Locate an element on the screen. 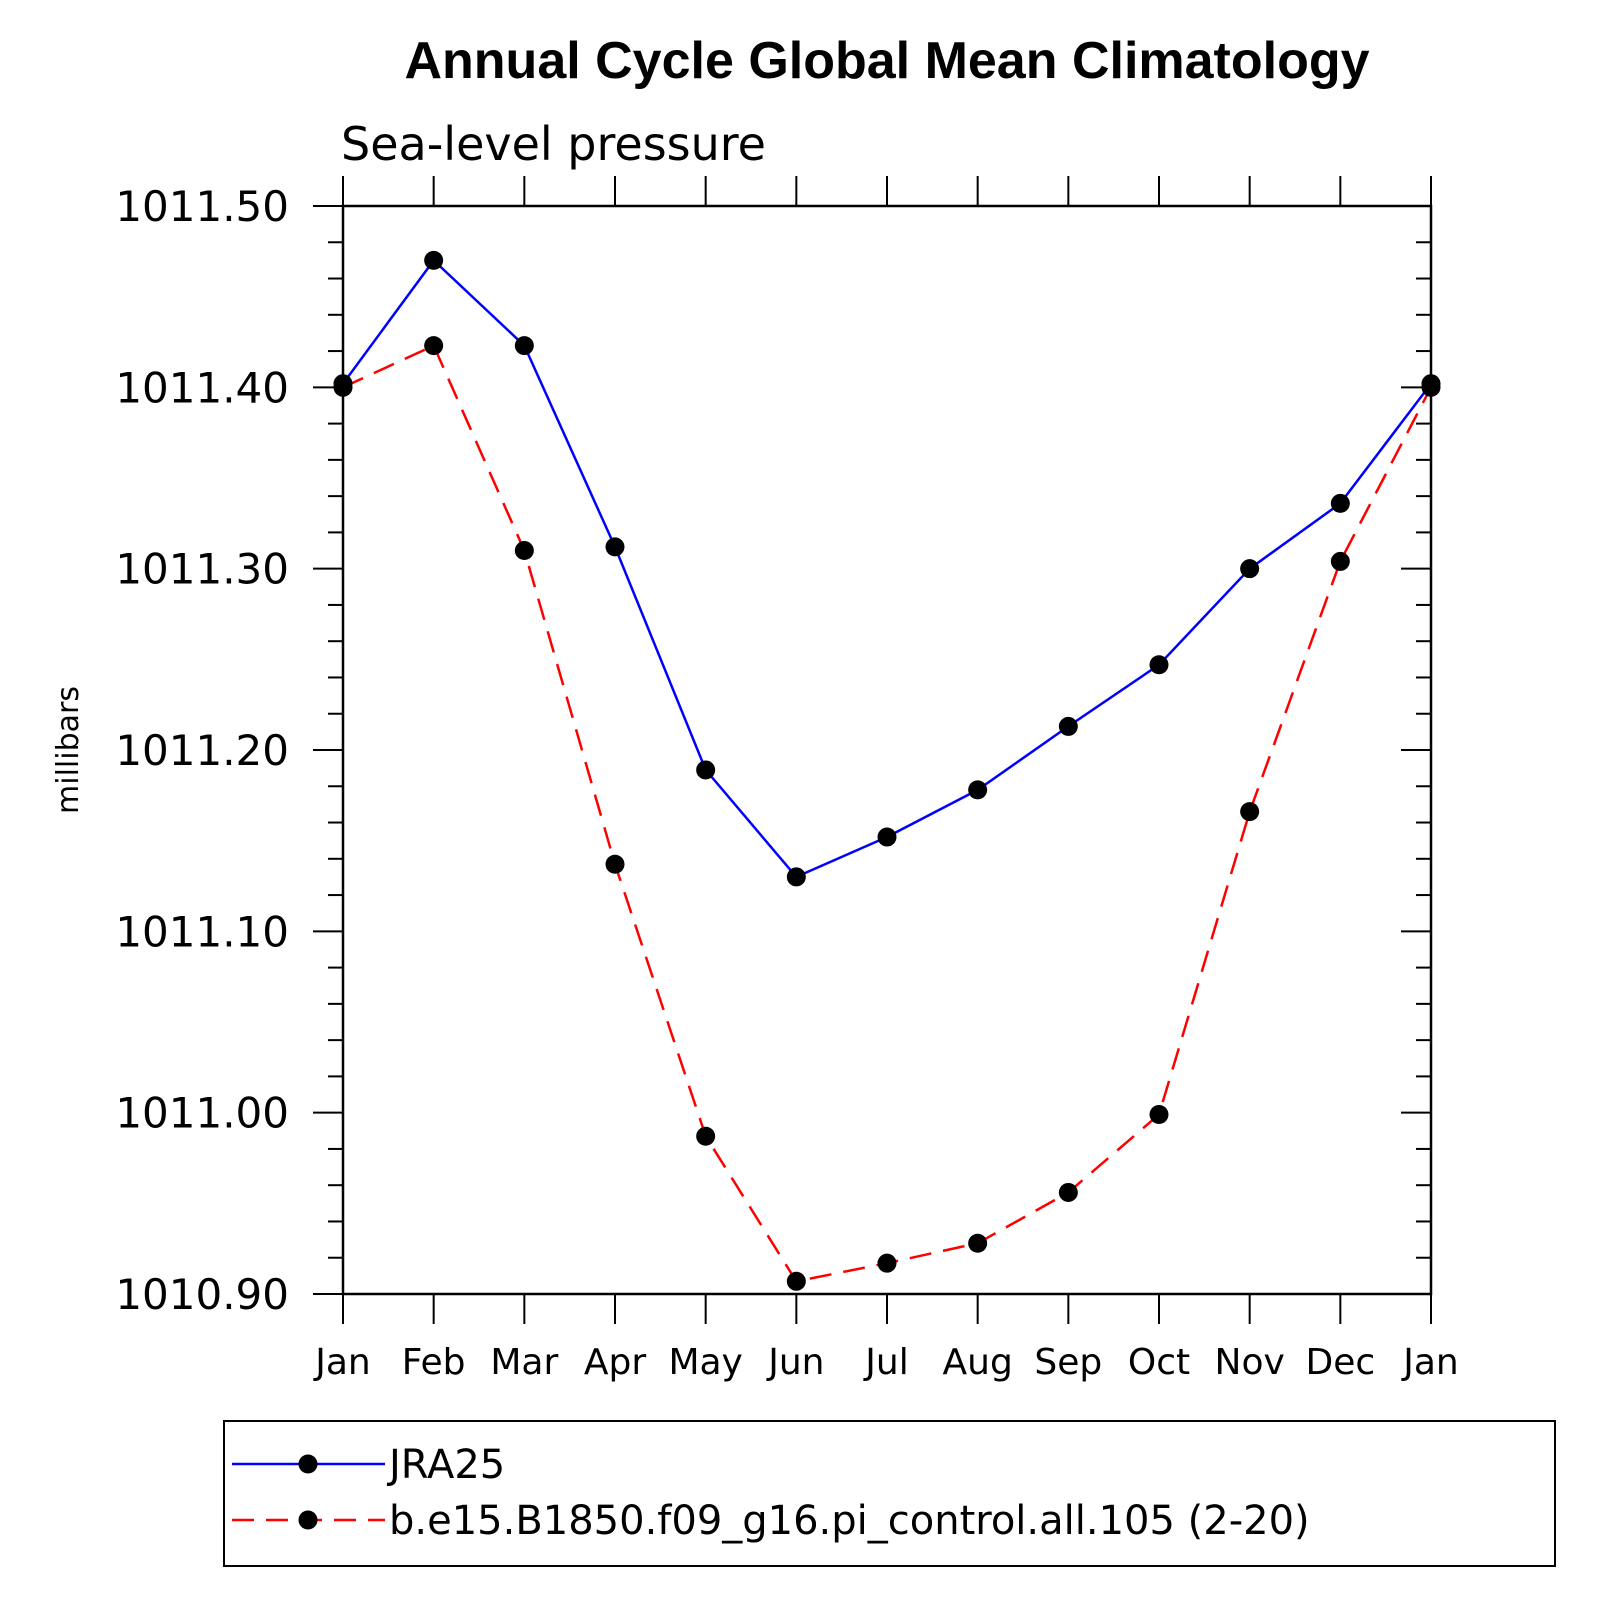 The width and height of the screenshot is (1597, 1597). x-tick-label: Oct is located at coordinates (1159, 1362).